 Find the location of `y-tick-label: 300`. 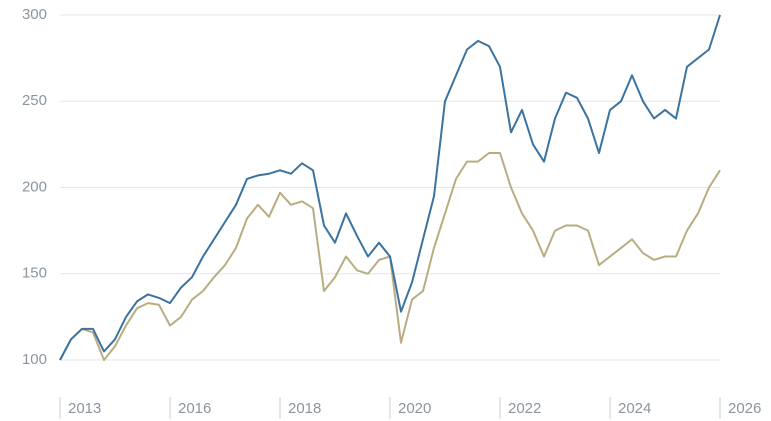

y-tick-label: 300 is located at coordinates (34, 14).